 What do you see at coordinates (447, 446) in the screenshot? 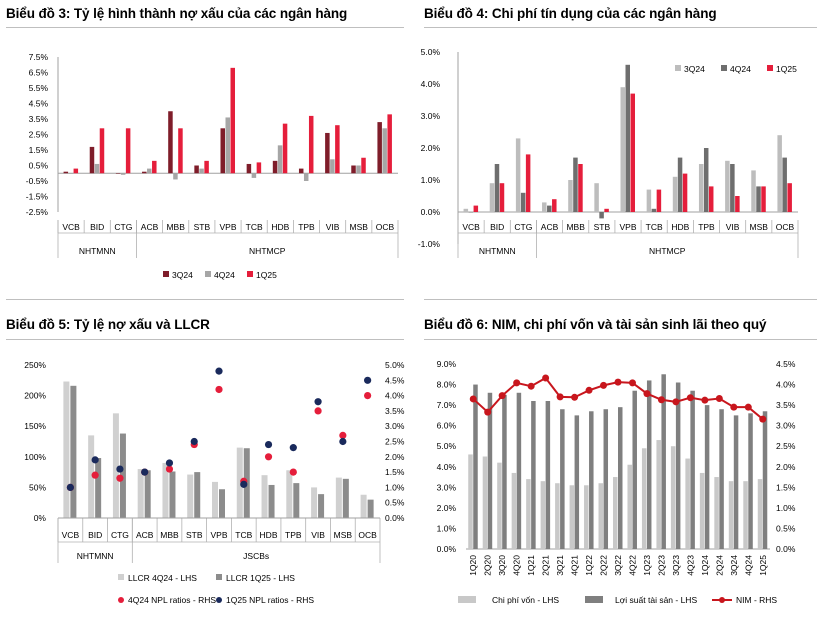
I see `y-left-tick-label: 5.0%` at bounding box center [447, 446].